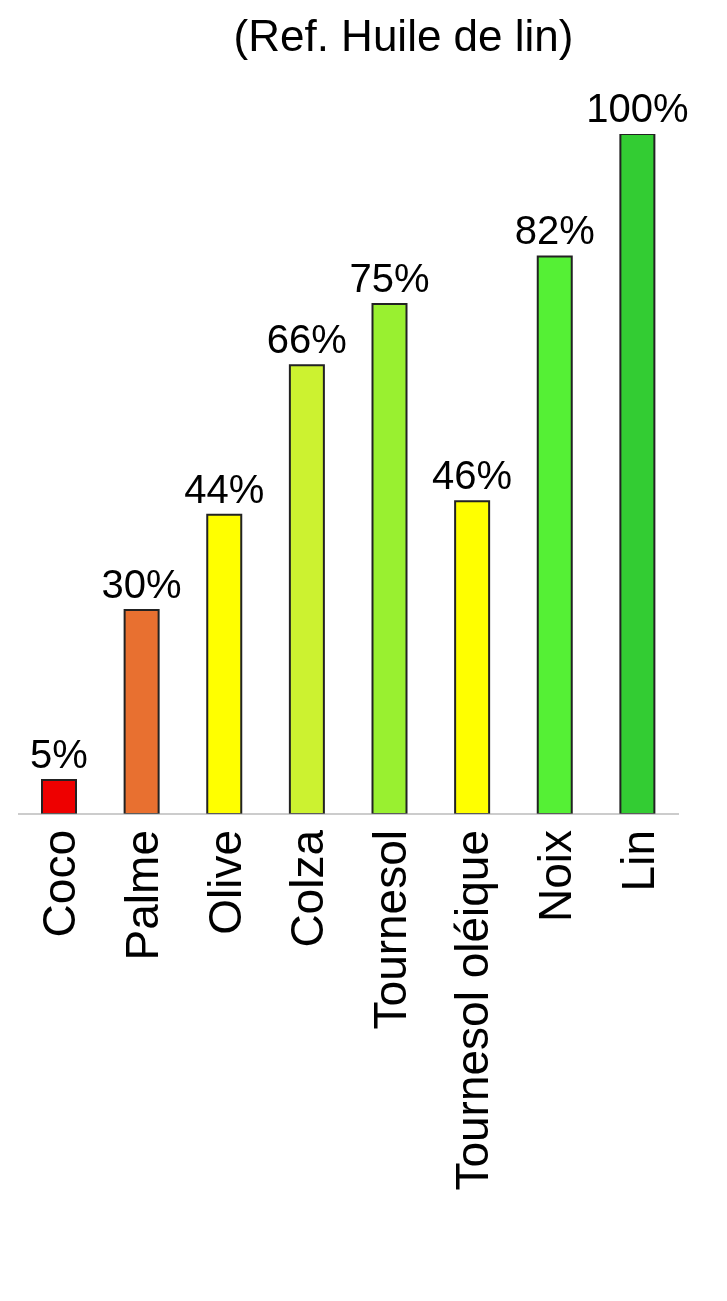 Image resolution: width=727 pixels, height=1301 pixels. I want to click on x-tick-label: Tournesol, so click(389, 930).